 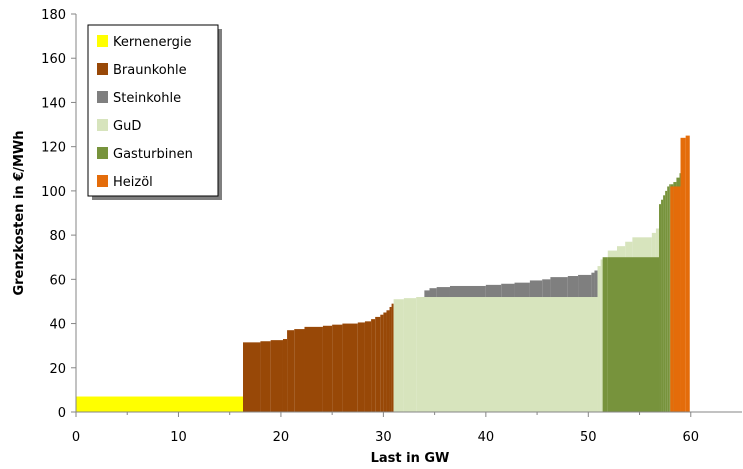 I want to click on y-tick-label: 140, so click(x=53, y=103).